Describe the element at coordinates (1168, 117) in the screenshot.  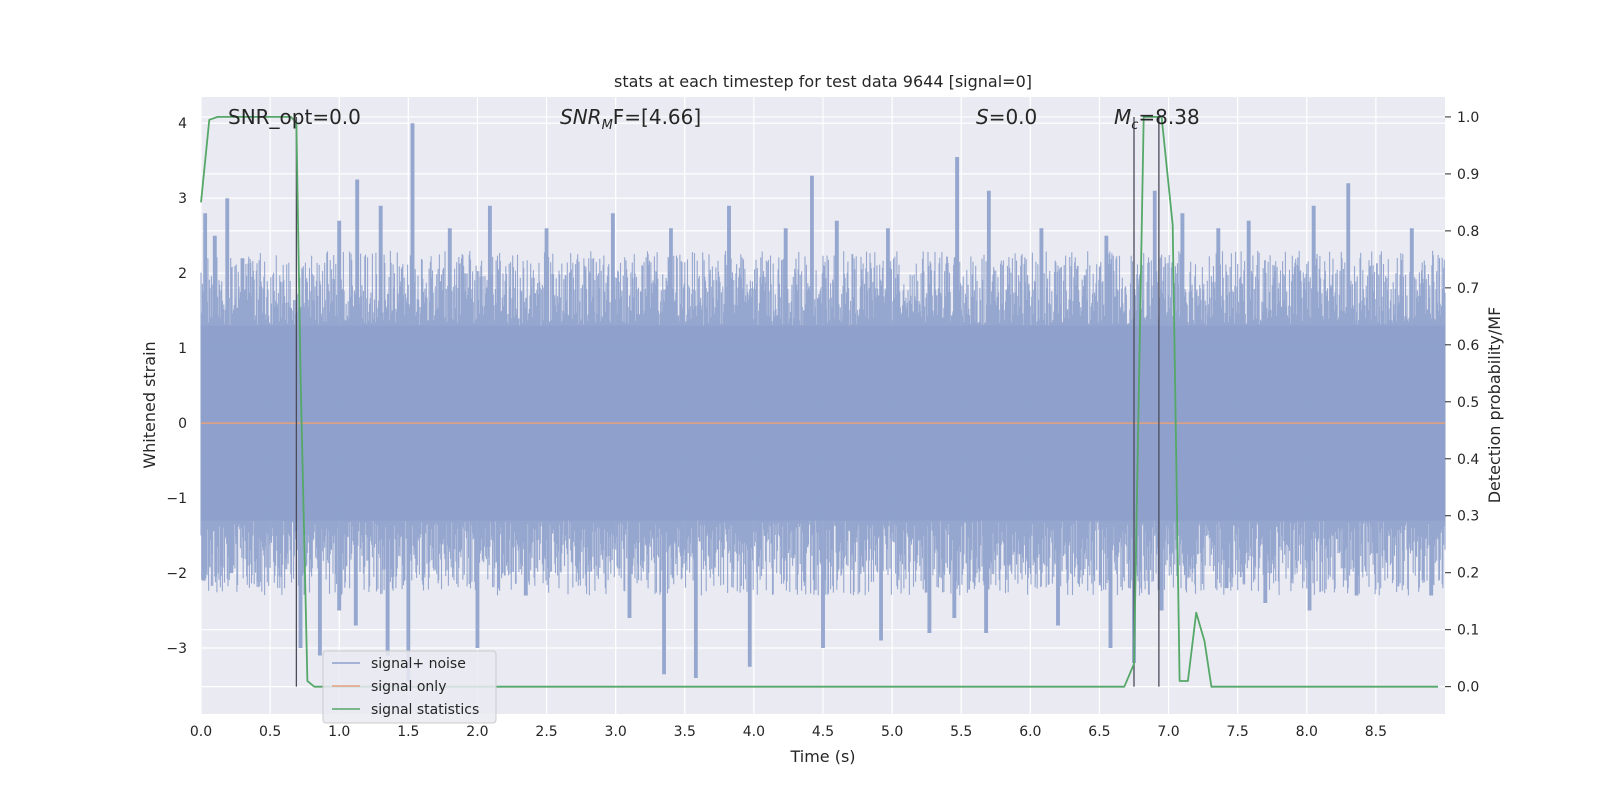
I see `annotation-mc-rest: =8.38` at that location.